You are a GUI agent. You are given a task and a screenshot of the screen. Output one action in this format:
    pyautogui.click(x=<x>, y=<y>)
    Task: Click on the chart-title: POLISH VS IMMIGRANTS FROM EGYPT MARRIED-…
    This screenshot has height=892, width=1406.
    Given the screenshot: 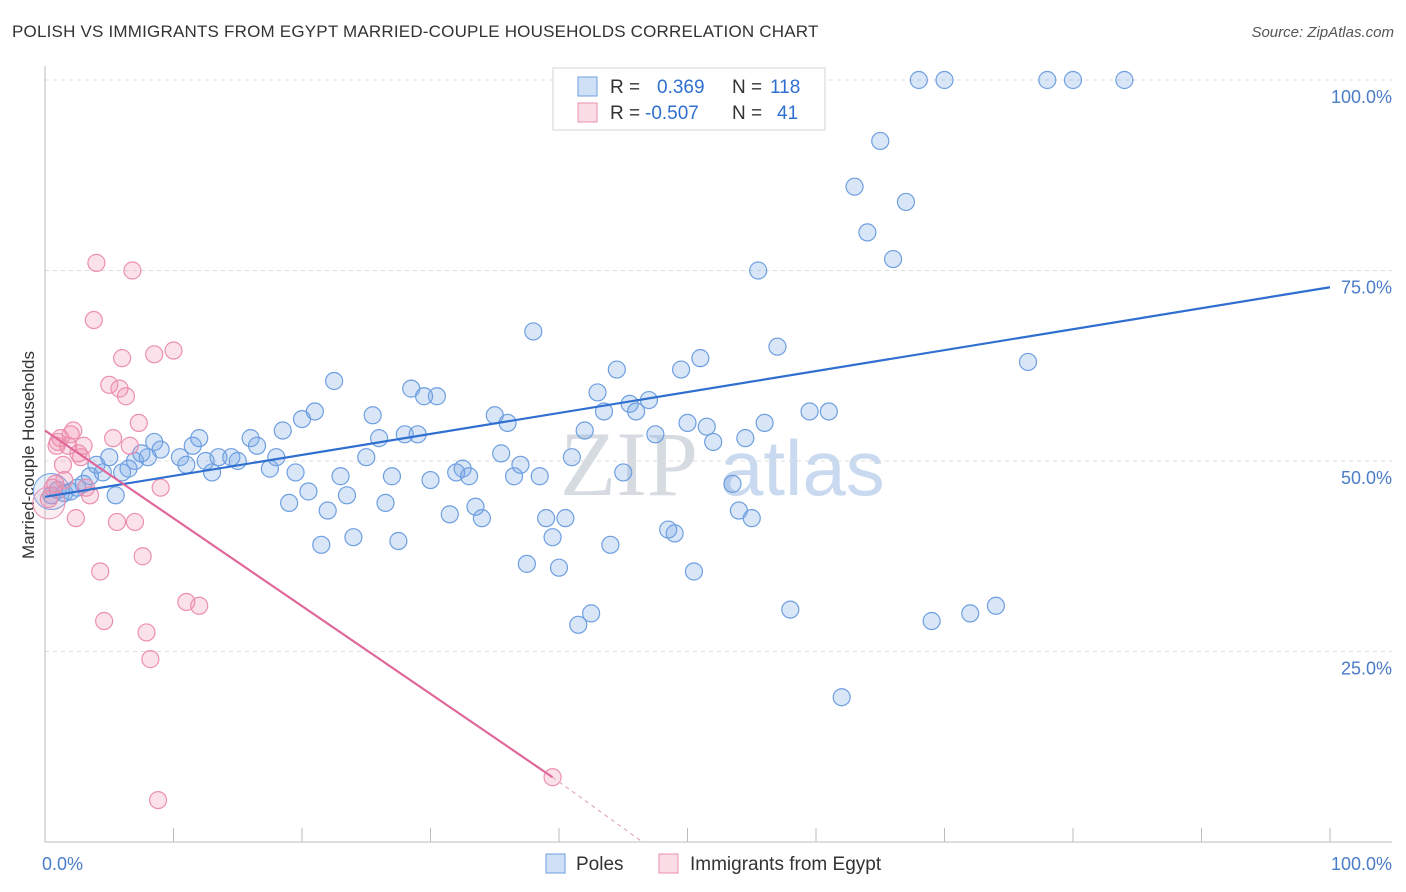 What is the action you would take?
    pyautogui.click(x=415, y=31)
    